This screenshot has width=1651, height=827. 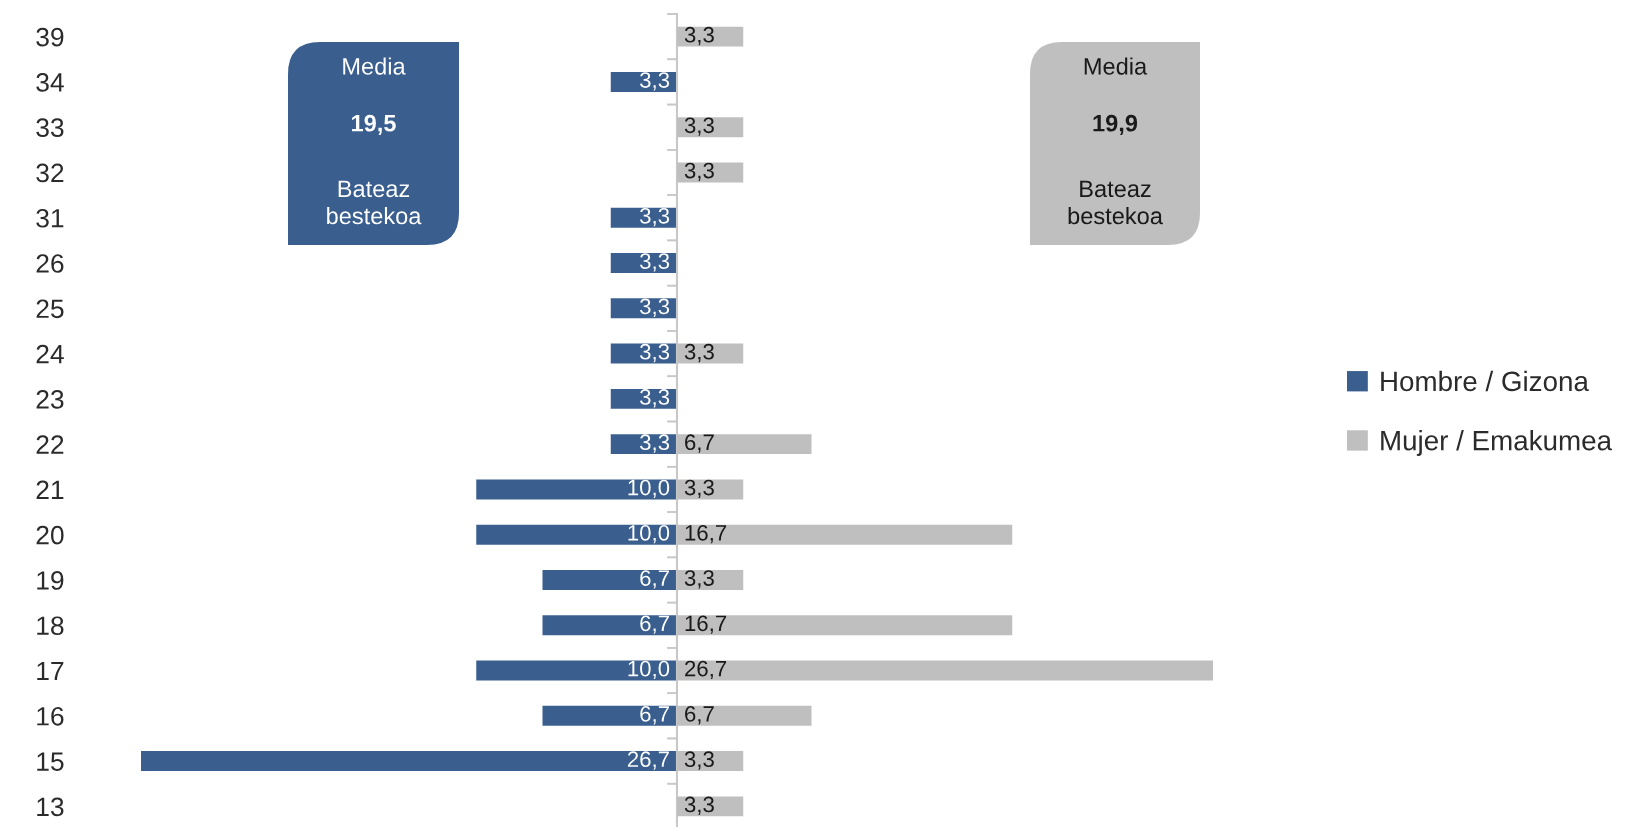 What do you see at coordinates (50, 535) in the screenshot?
I see `y-tick-label: 20` at bounding box center [50, 535].